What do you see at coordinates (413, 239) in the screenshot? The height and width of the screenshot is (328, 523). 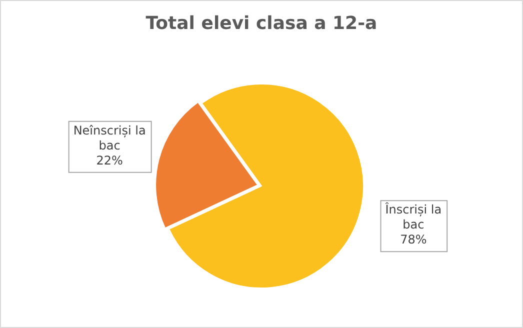 I see `data-label: 78%` at bounding box center [413, 239].